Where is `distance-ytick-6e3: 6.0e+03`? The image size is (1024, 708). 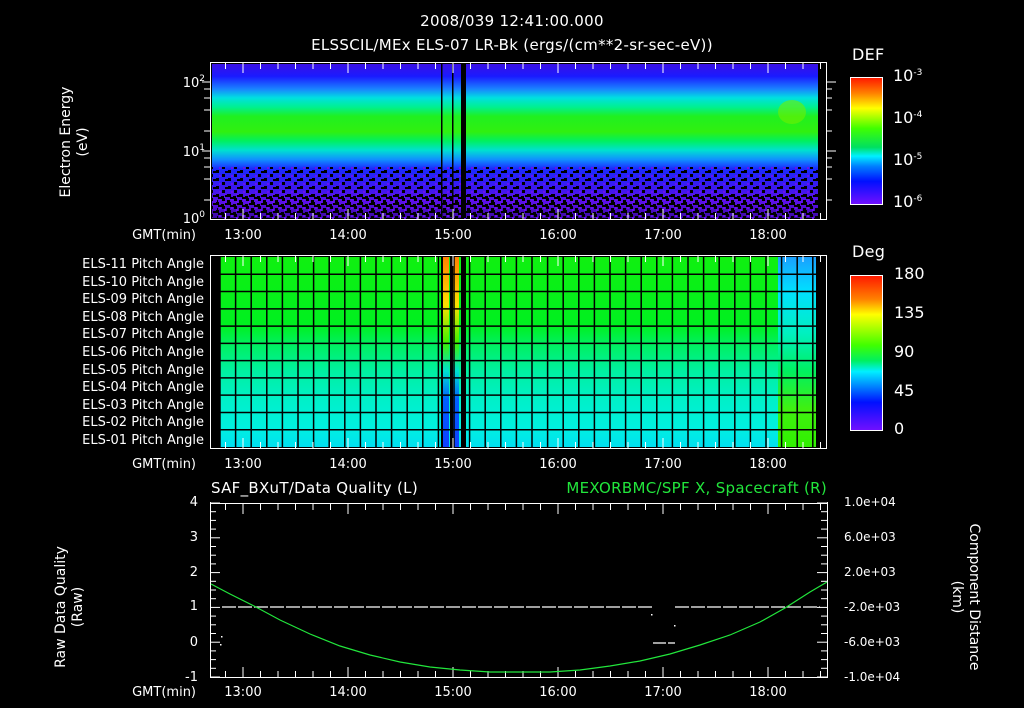 distance-ytick-6e3: 6.0e+03 is located at coordinates (870, 537).